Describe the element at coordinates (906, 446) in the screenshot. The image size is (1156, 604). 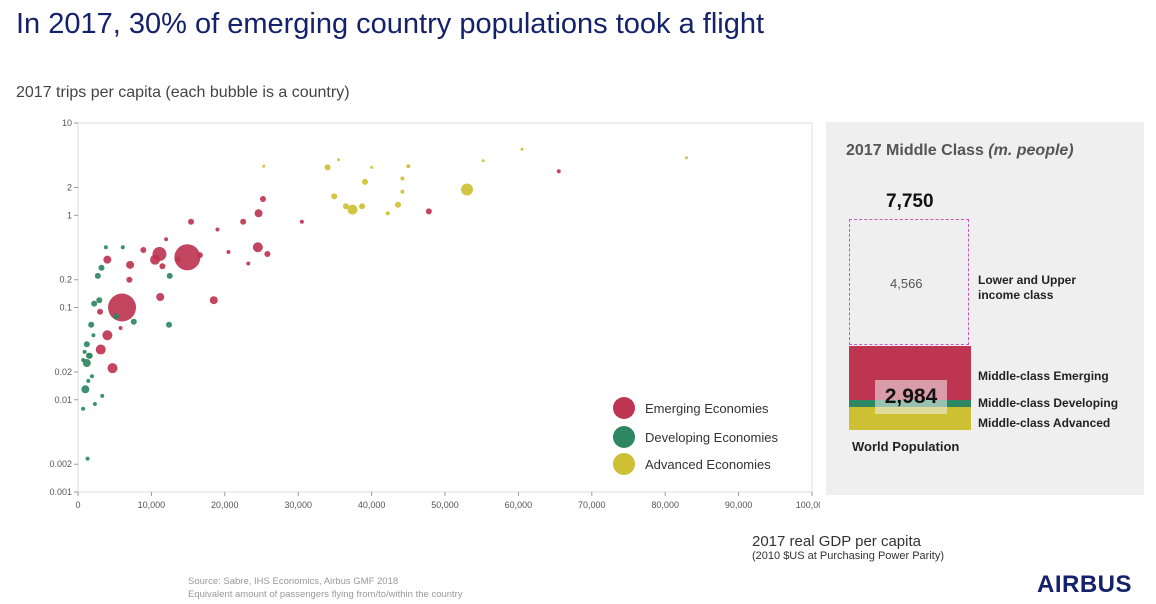
I see `world-population-label: World Population` at that location.